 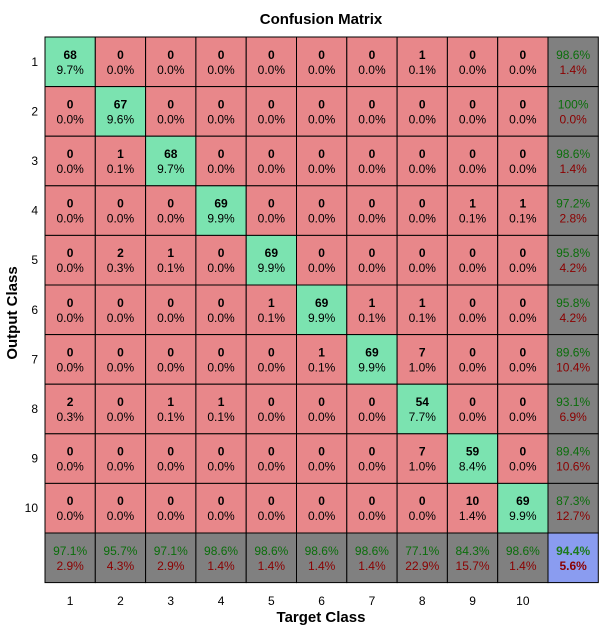 What do you see at coordinates (171, 310) in the screenshot?
I see `matrix-cell-6-3: 00.0%` at bounding box center [171, 310].